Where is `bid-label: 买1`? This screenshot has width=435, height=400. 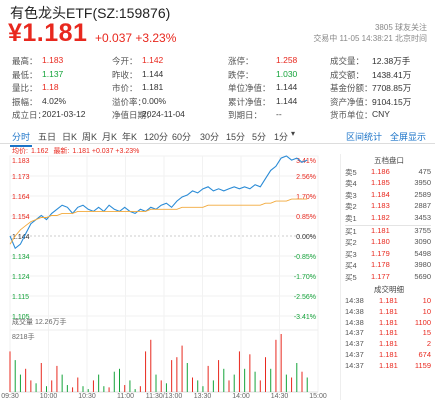
bid-label: 买1 is located at coordinates (351, 231).